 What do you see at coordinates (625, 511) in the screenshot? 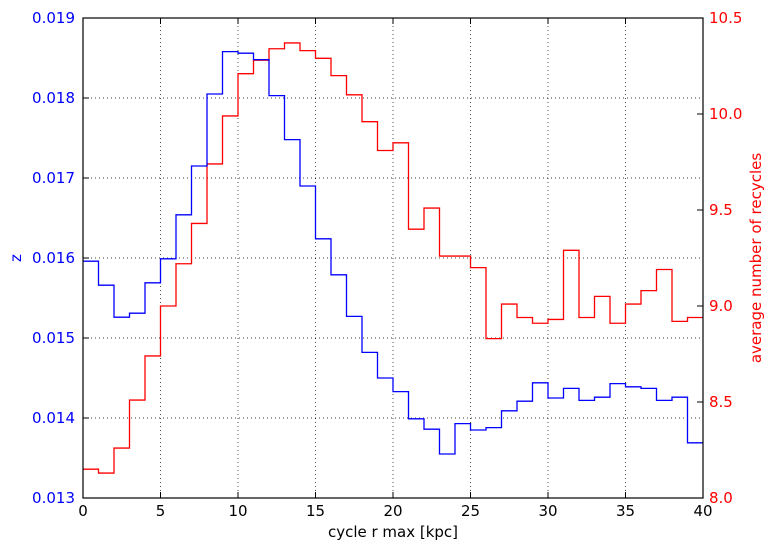
I see `x-tick-label: 35` at bounding box center [625, 511].